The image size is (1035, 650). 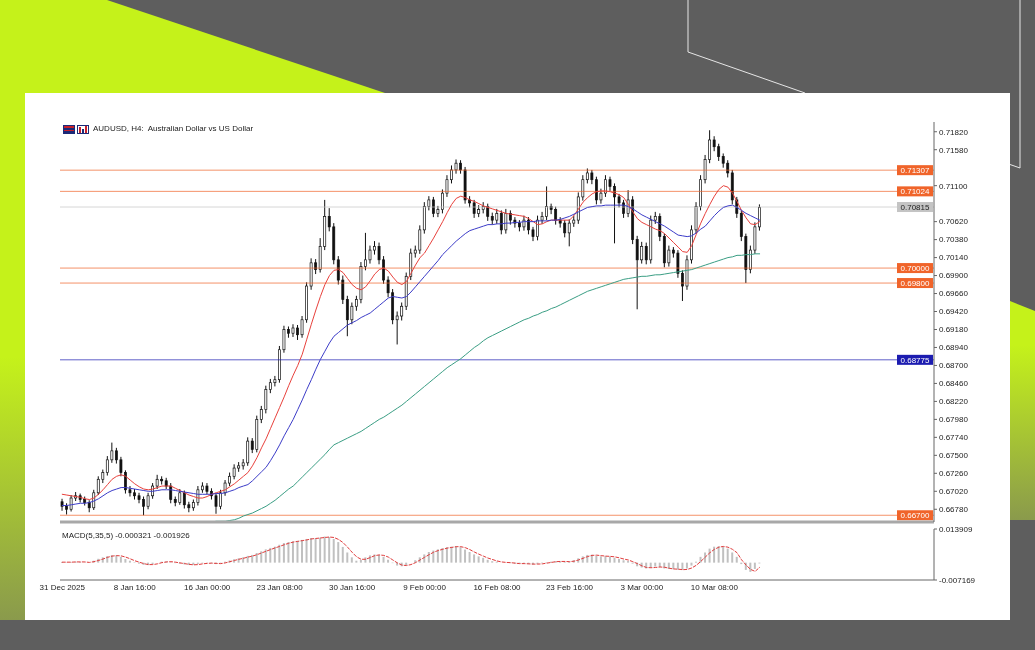 I want to click on y-tick-label: 0.69900, so click(x=954, y=276).